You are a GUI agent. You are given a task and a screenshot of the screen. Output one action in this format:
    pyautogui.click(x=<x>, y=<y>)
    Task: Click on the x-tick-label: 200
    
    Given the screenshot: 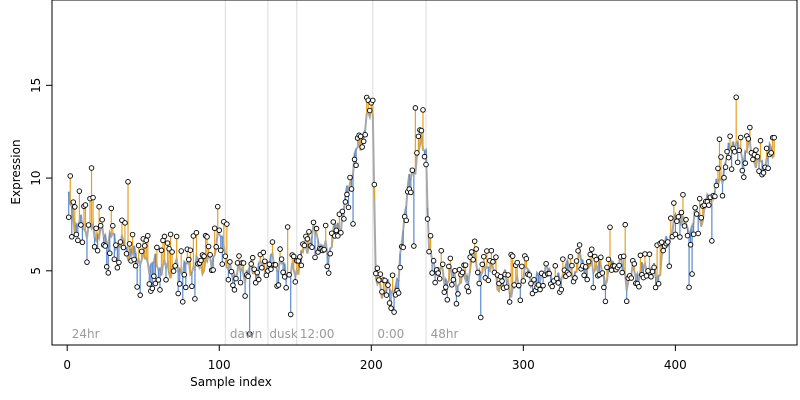 What is the action you would take?
    pyautogui.click(x=371, y=365)
    